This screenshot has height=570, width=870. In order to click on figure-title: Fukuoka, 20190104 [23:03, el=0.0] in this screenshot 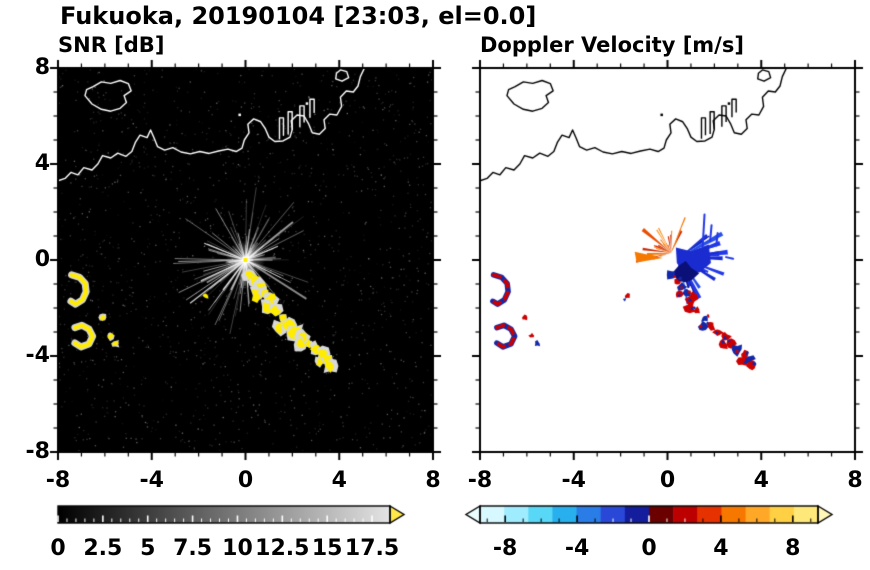, I will do `click(298, 16)`.